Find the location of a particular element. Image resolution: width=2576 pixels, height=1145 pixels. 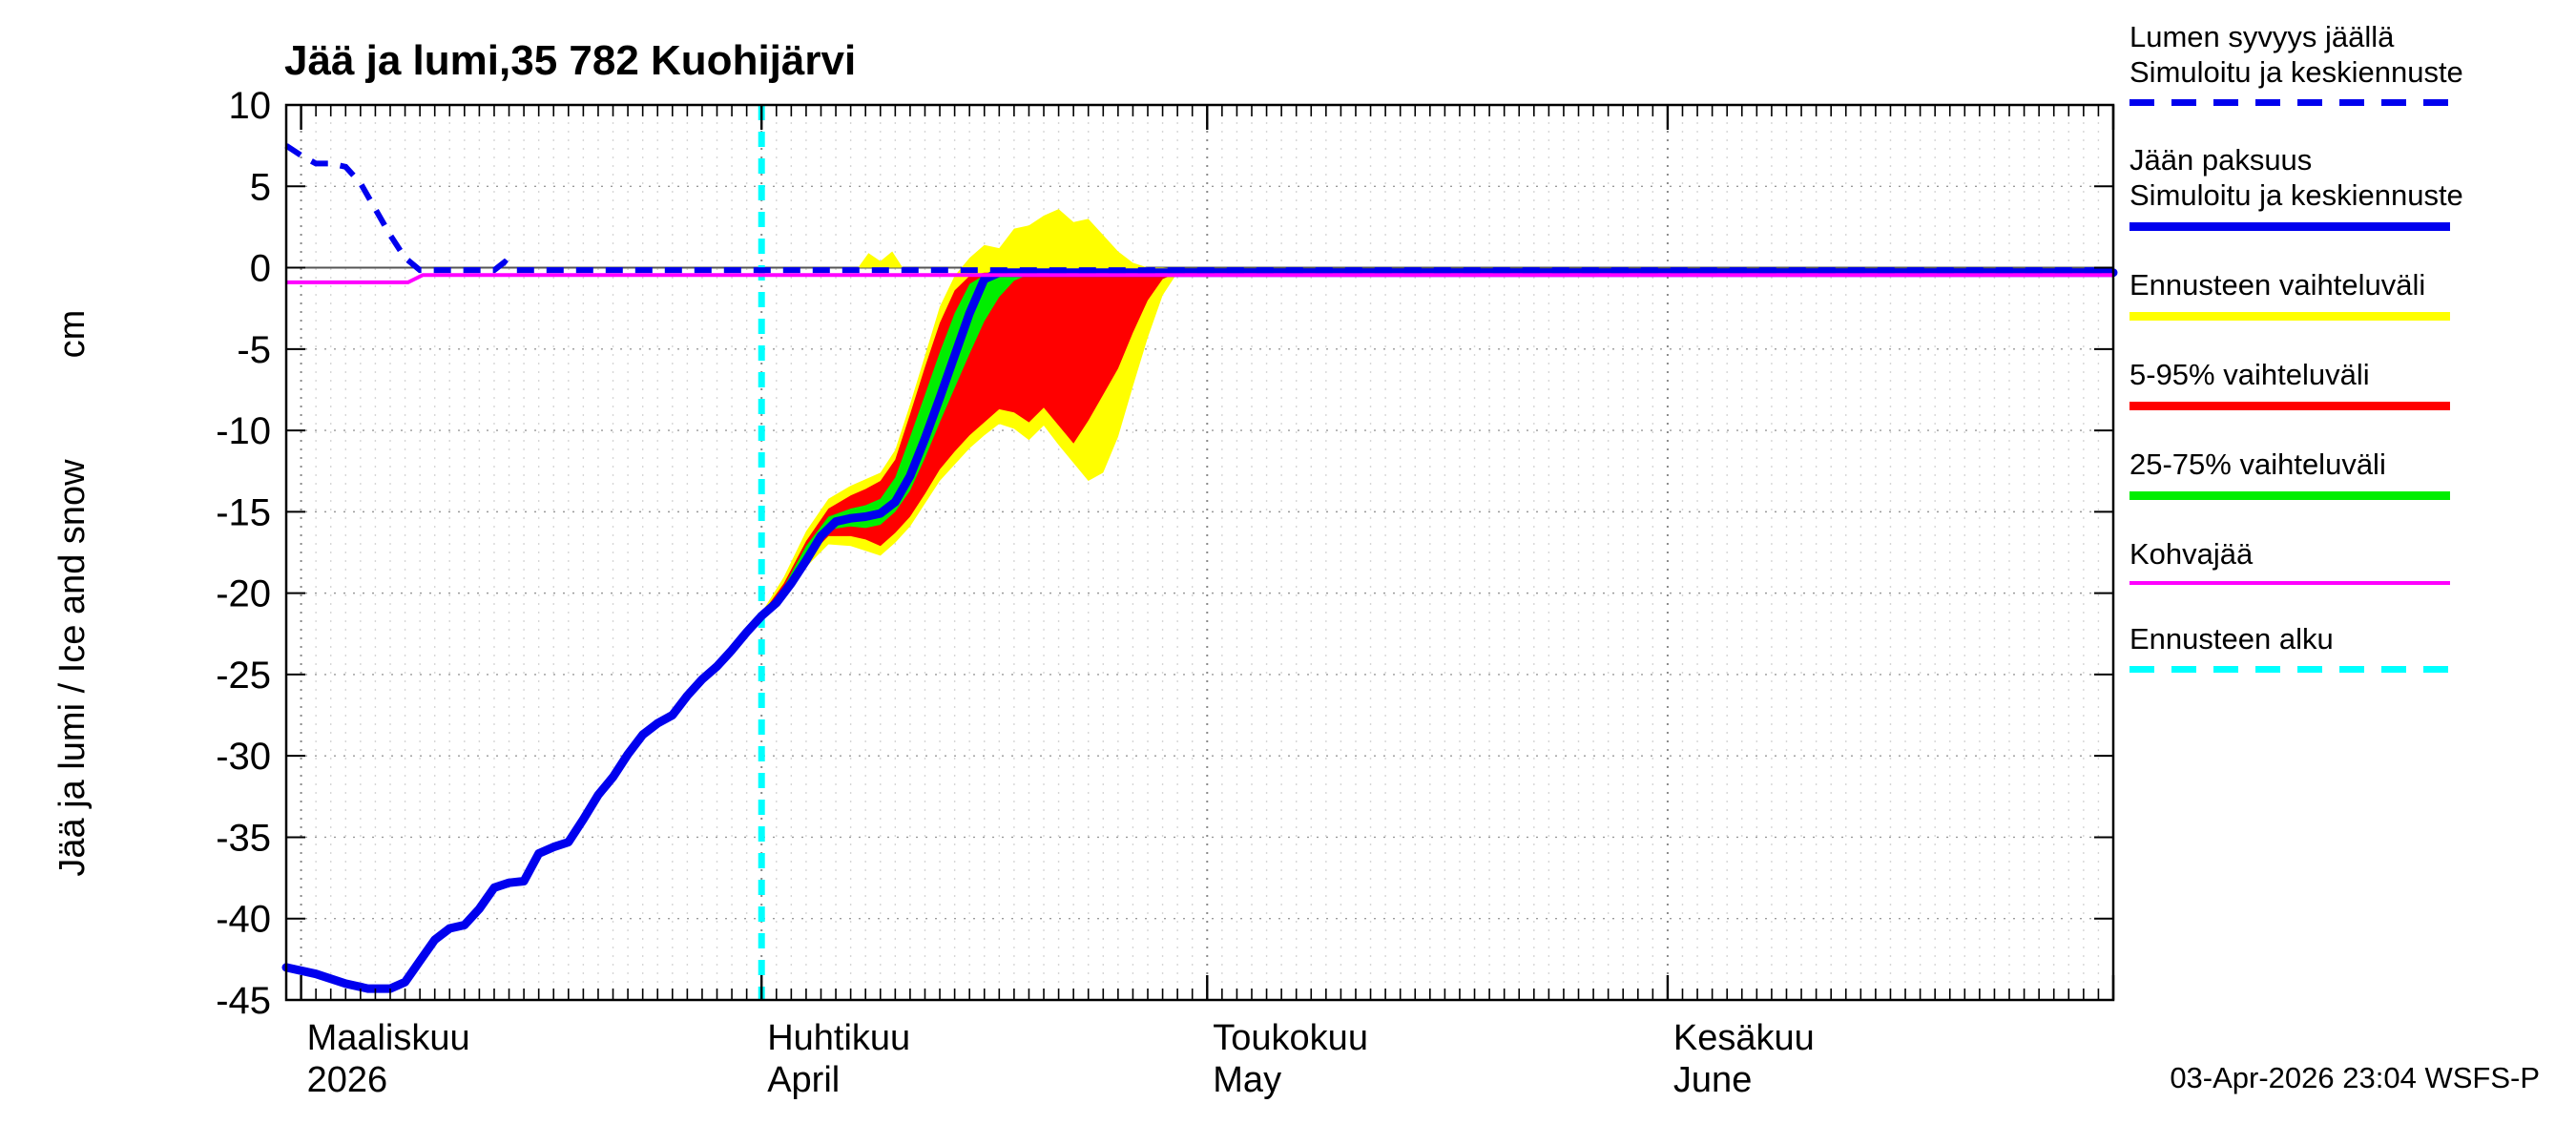

y-tick-label: -40 is located at coordinates (243, 920).